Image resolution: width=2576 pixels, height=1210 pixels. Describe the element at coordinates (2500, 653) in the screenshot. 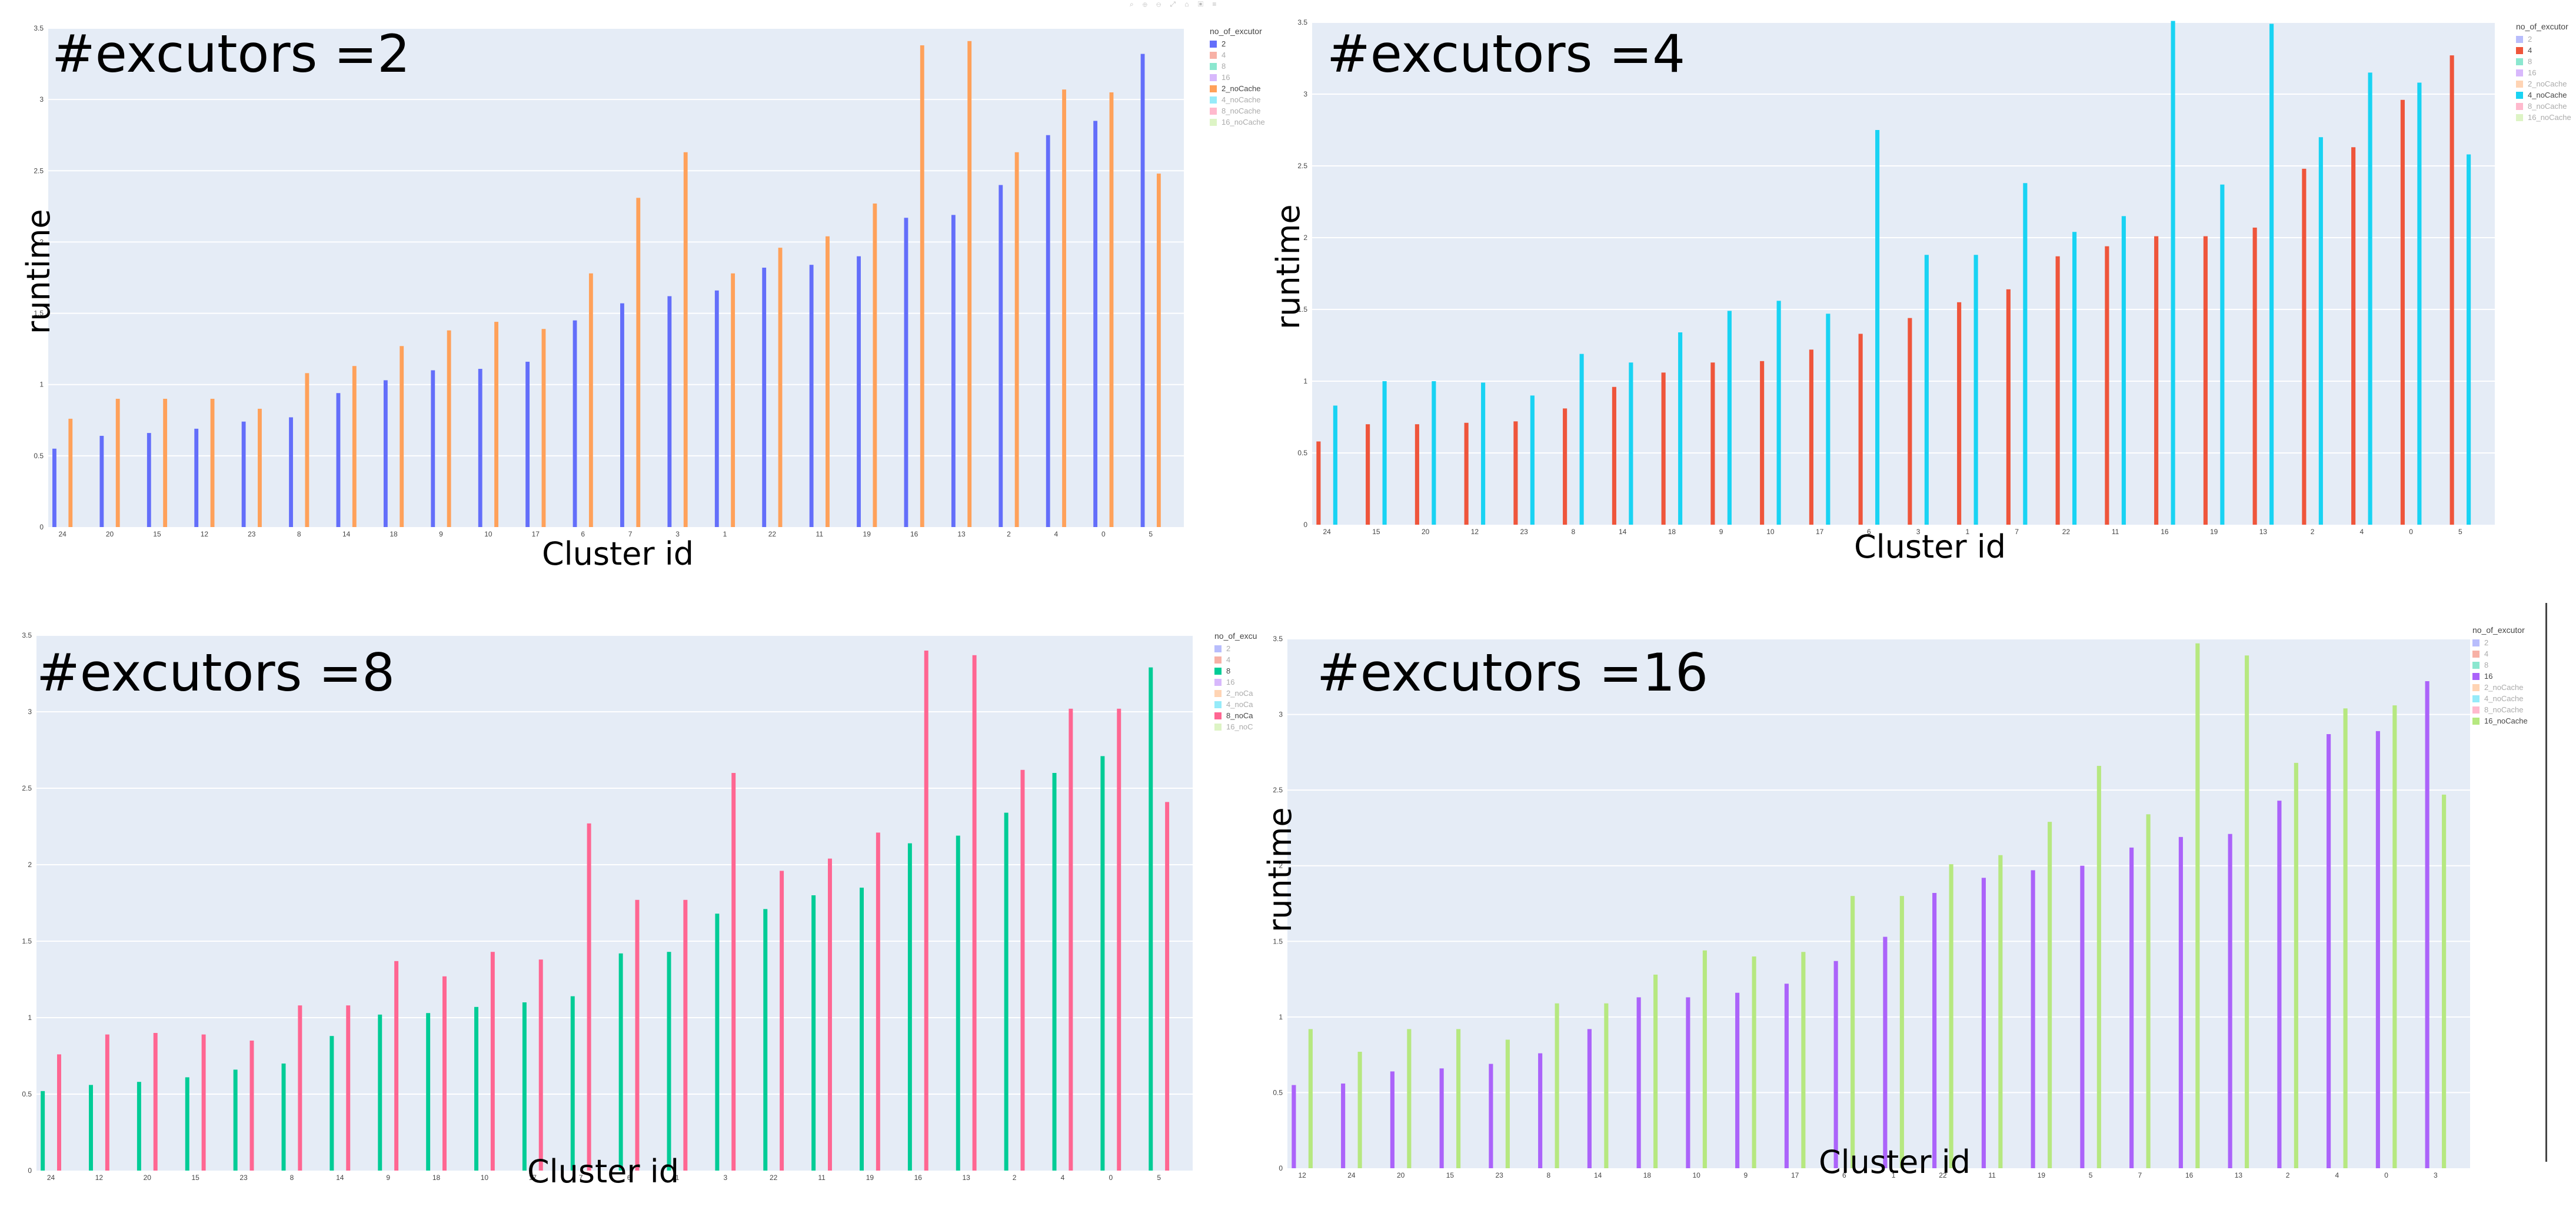

I see `legend-item: 4` at that location.